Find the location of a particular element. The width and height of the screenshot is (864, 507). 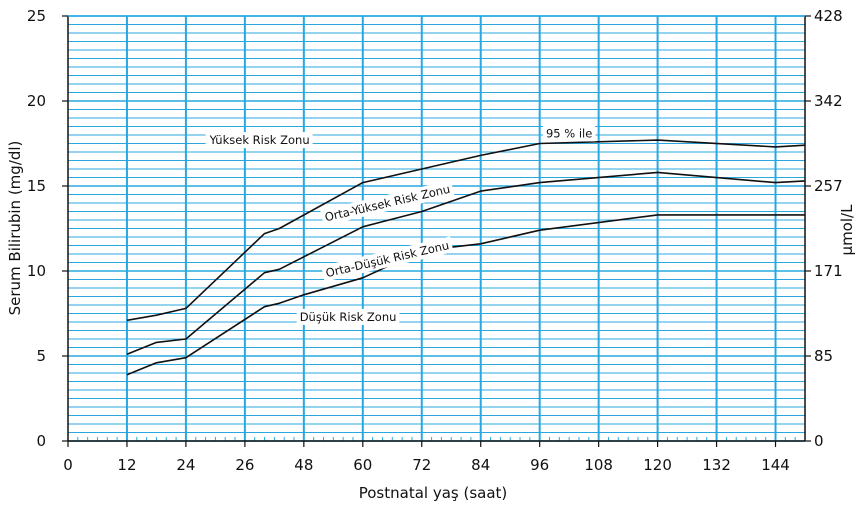

y-tick-label: 5 is located at coordinates (41, 356).